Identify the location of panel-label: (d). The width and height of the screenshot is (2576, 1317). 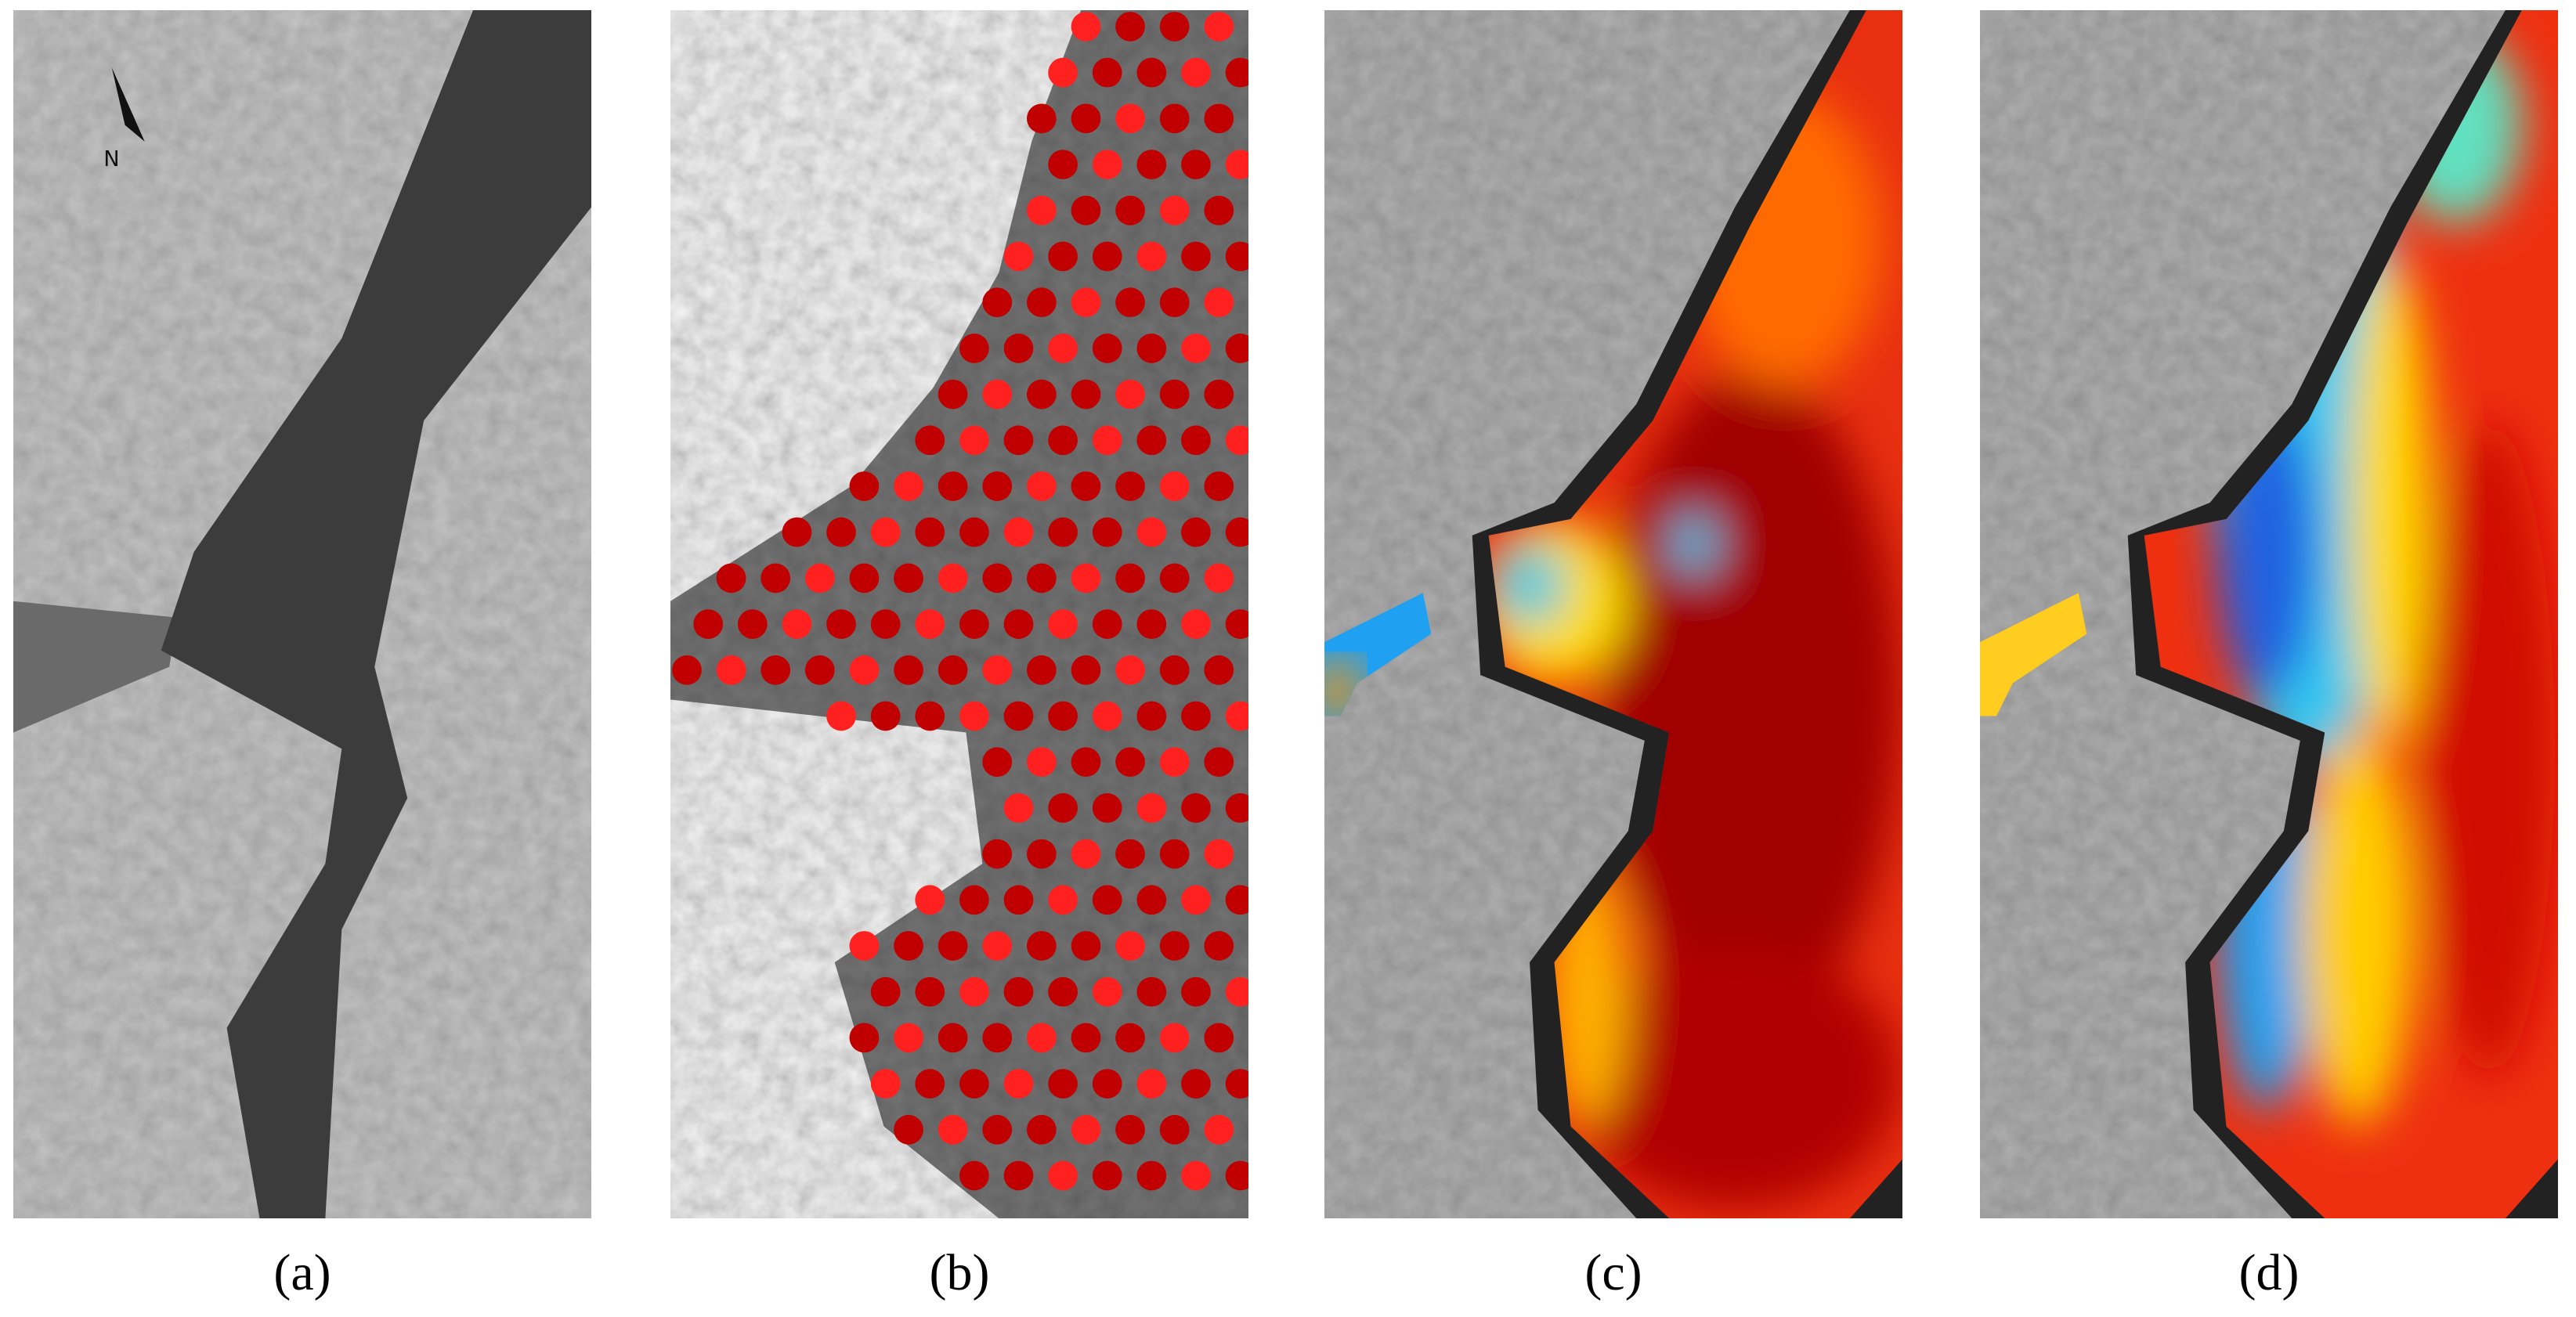
(2269, 1272).